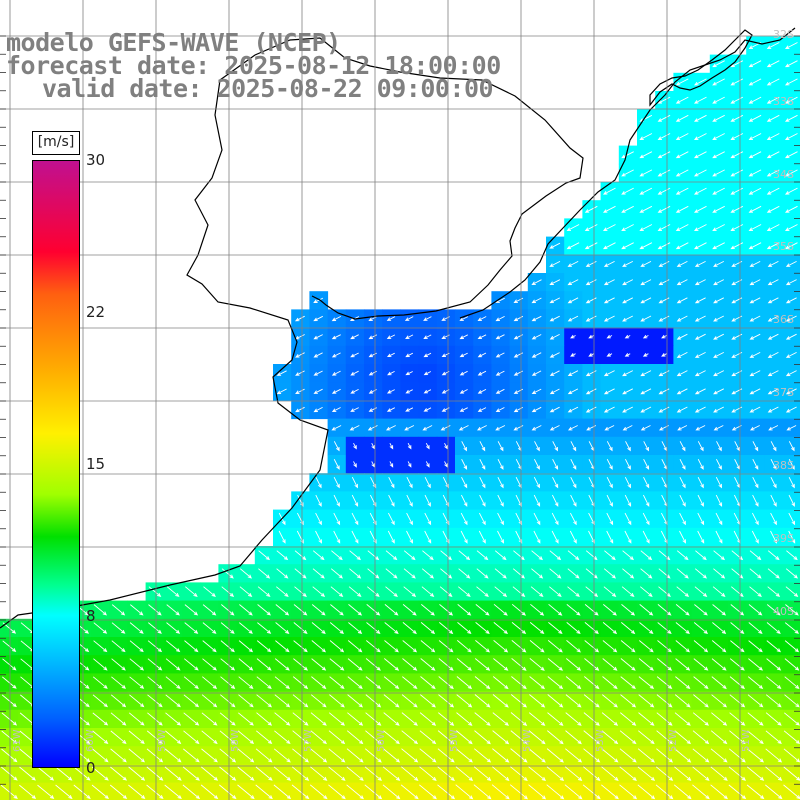  What do you see at coordinates (90, 740) in the screenshot?
I see `lon-label: 60W` at bounding box center [90, 740].